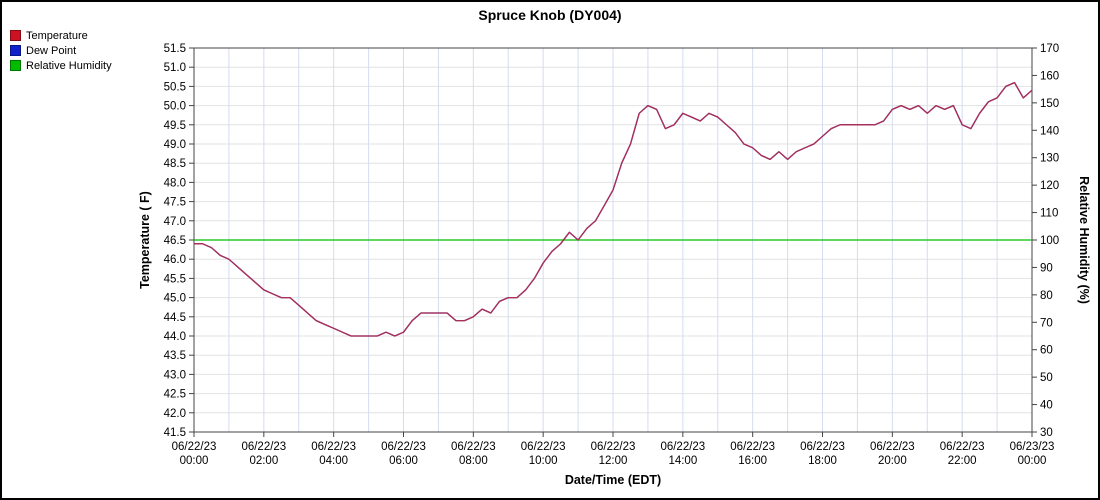  I want to click on y-right-tick-label: 60, so click(1046, 351).